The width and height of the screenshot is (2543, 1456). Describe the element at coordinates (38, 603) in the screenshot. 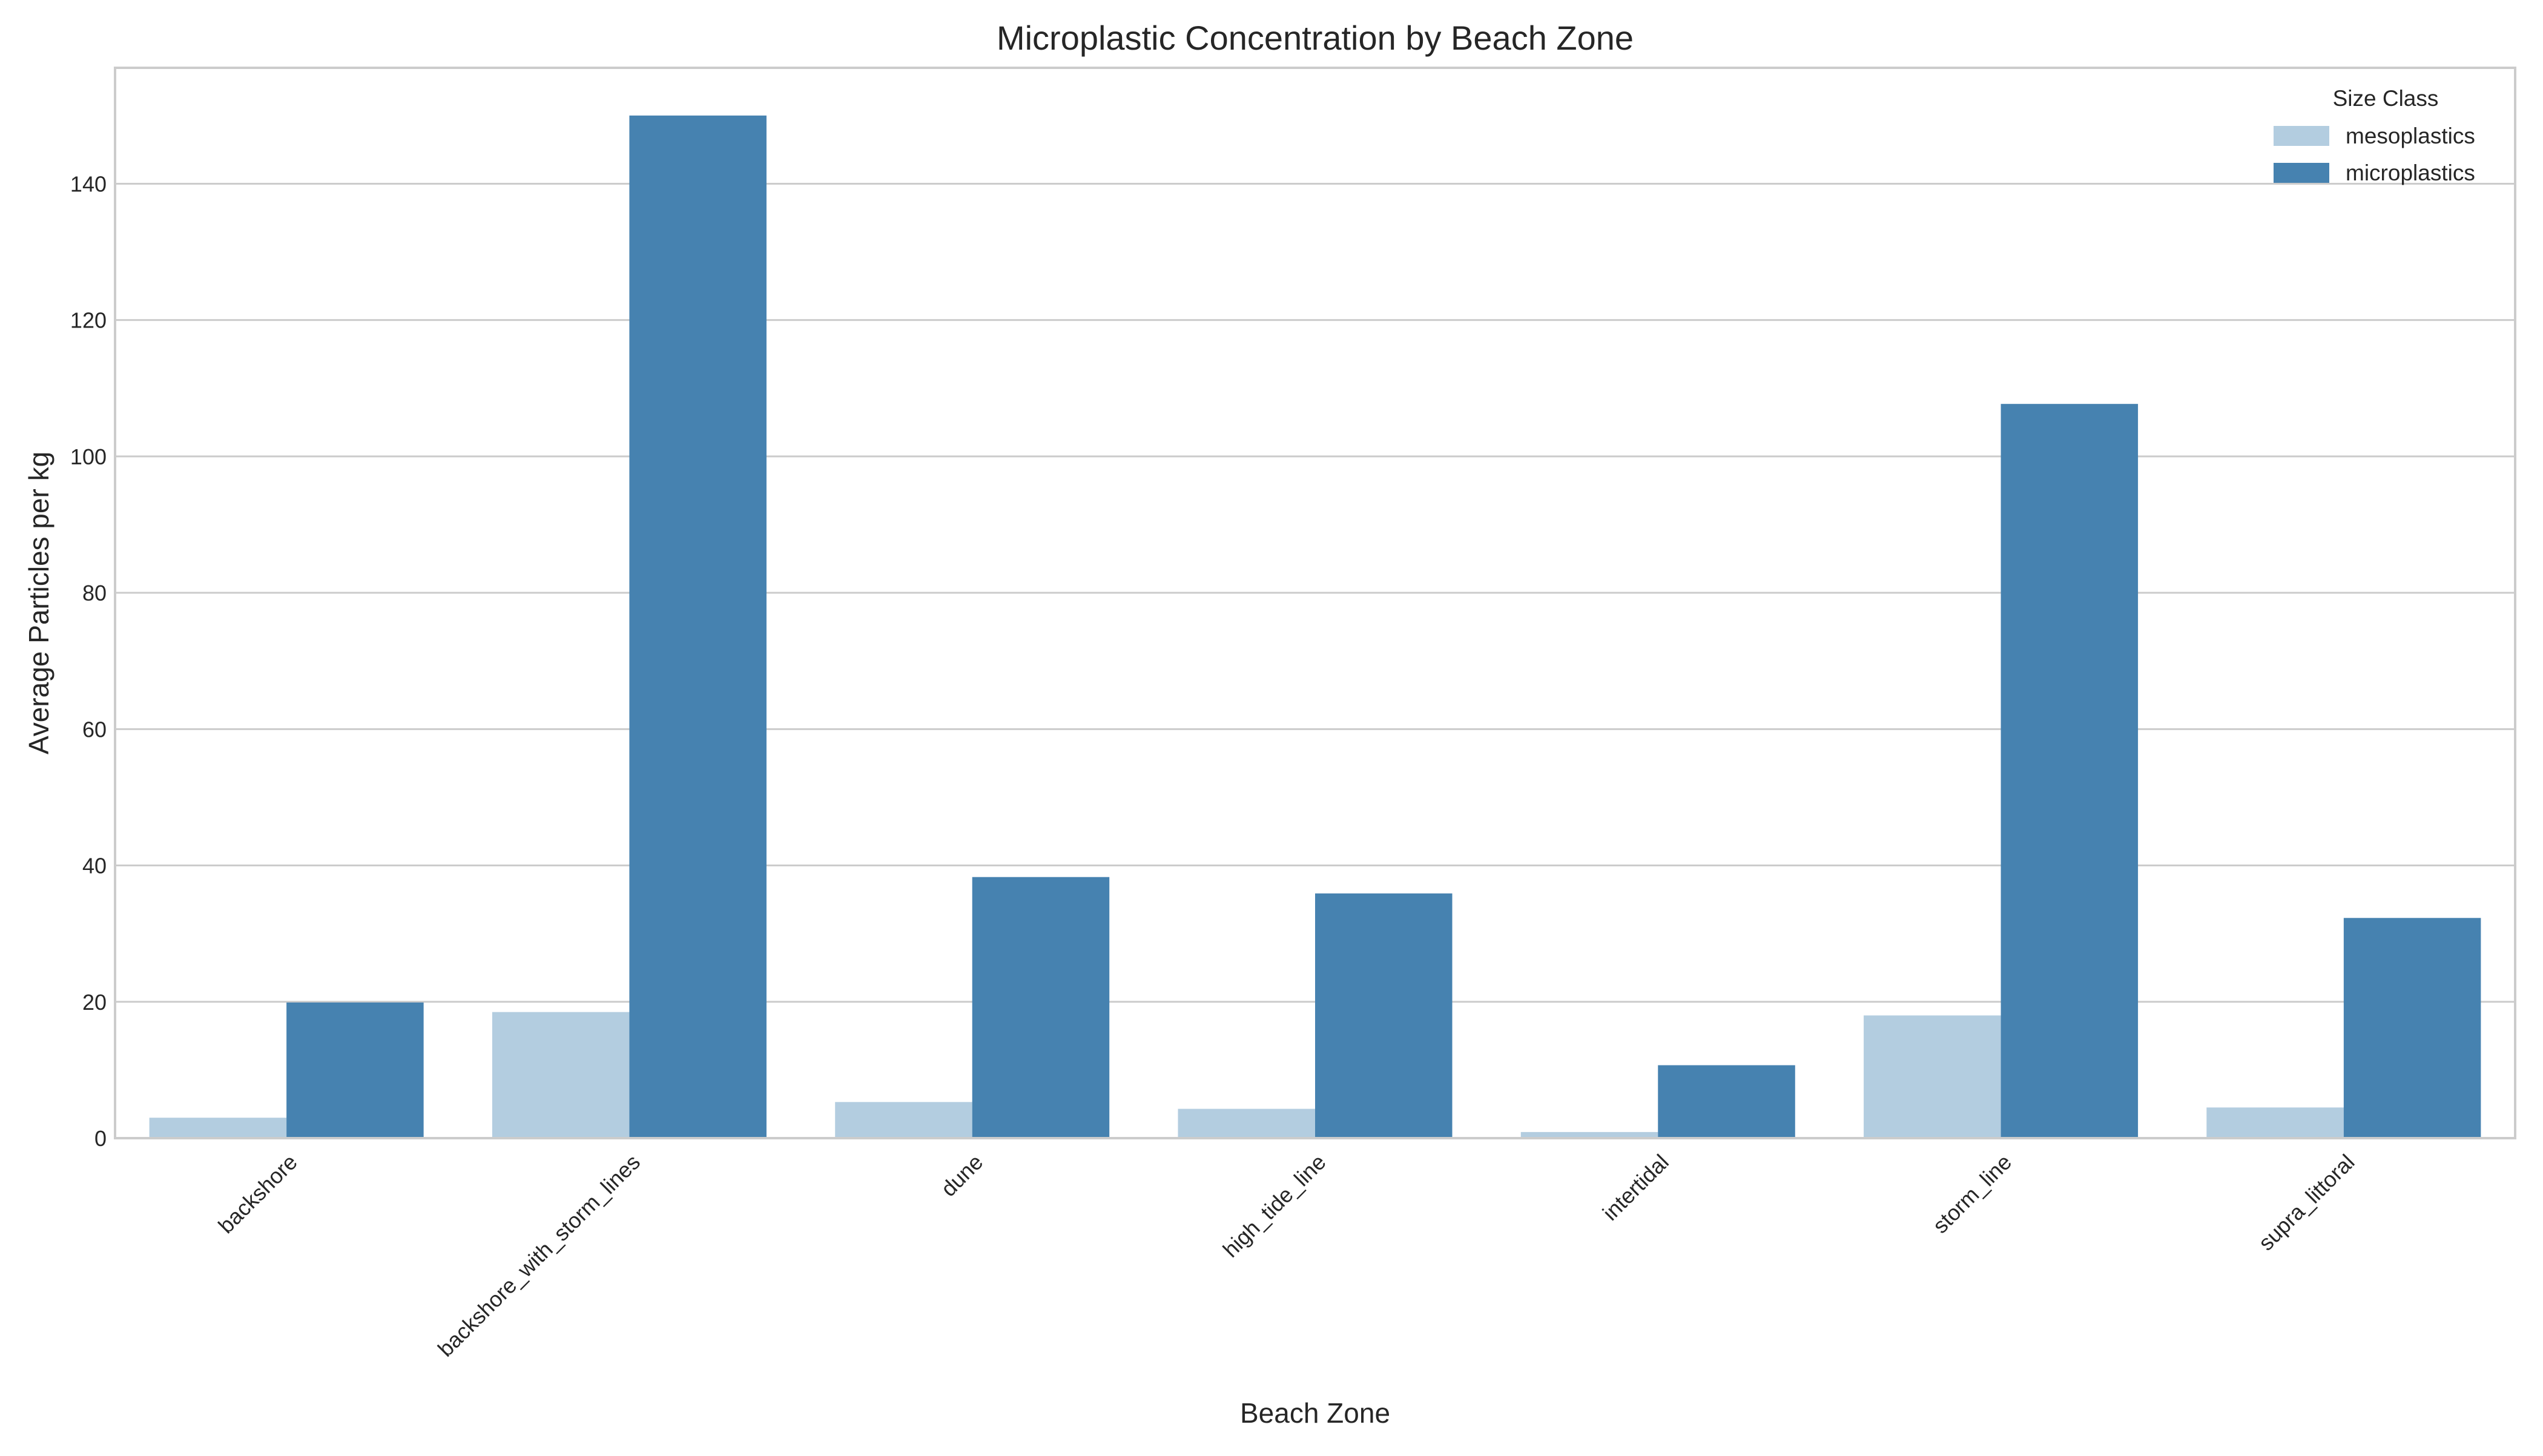

I see `y-axis-label: Average Particles per kg` at that location.